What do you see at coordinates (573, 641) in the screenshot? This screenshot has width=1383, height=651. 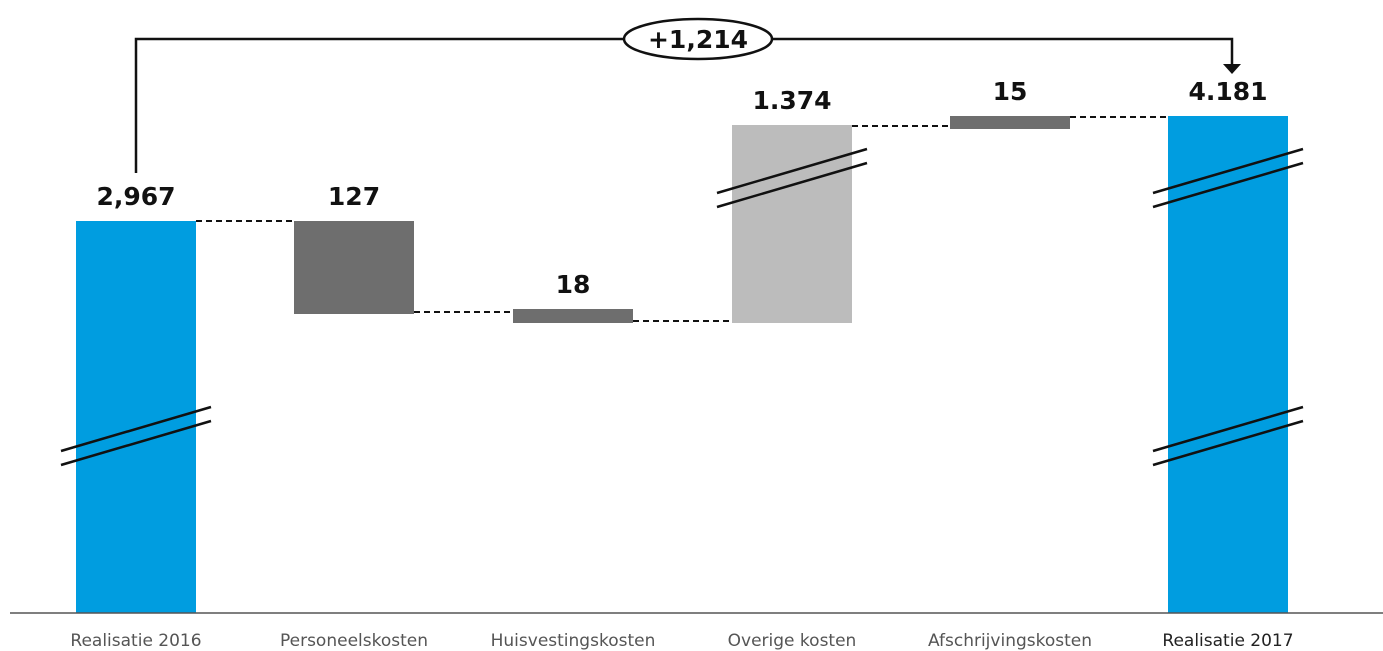 I see `category-label-huisvestingskosten: Huisvestingskosten` at bounding box center [573, 641].